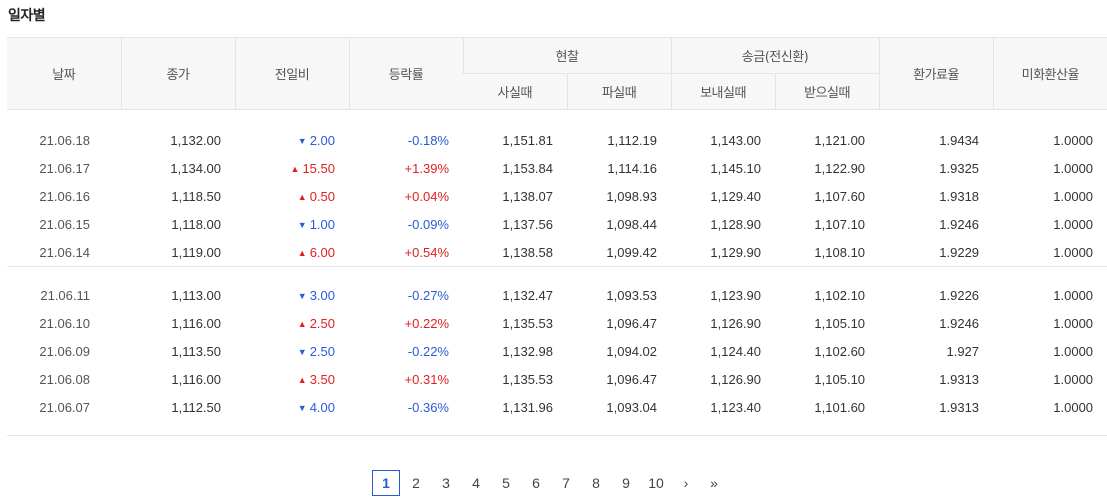 This screenshot has height=499, width=1107. I want to click on header-wire-send: 보내실때, so click(723, 91).